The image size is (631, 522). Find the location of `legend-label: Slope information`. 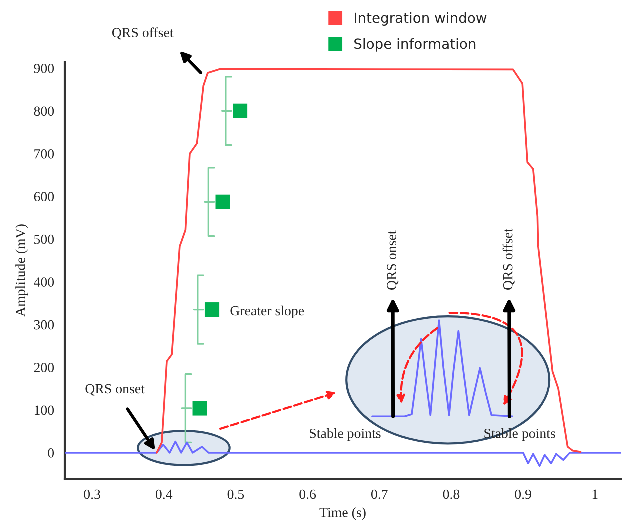

legend-label: Slope information is located at coordinates (415, 45).